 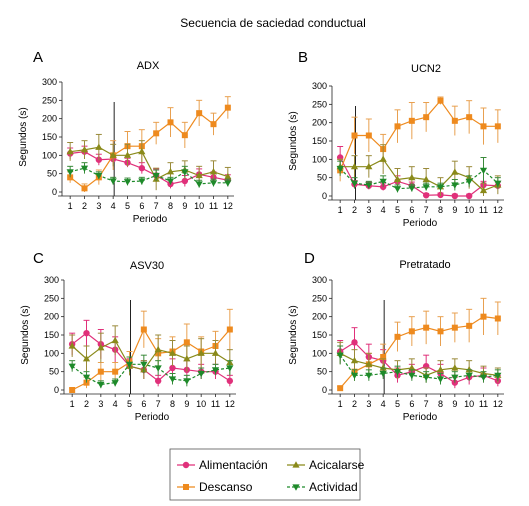 What do you see at coordinates (296, 487) in the screenshot?
I see `legend-marker-actividad` at bounding box center [296, 487].